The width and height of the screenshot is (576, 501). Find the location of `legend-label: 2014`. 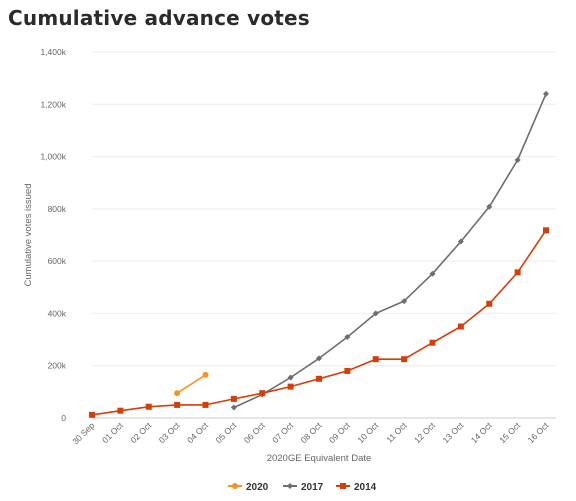

legend-label: 2014 is located at coordinates (365, 487).